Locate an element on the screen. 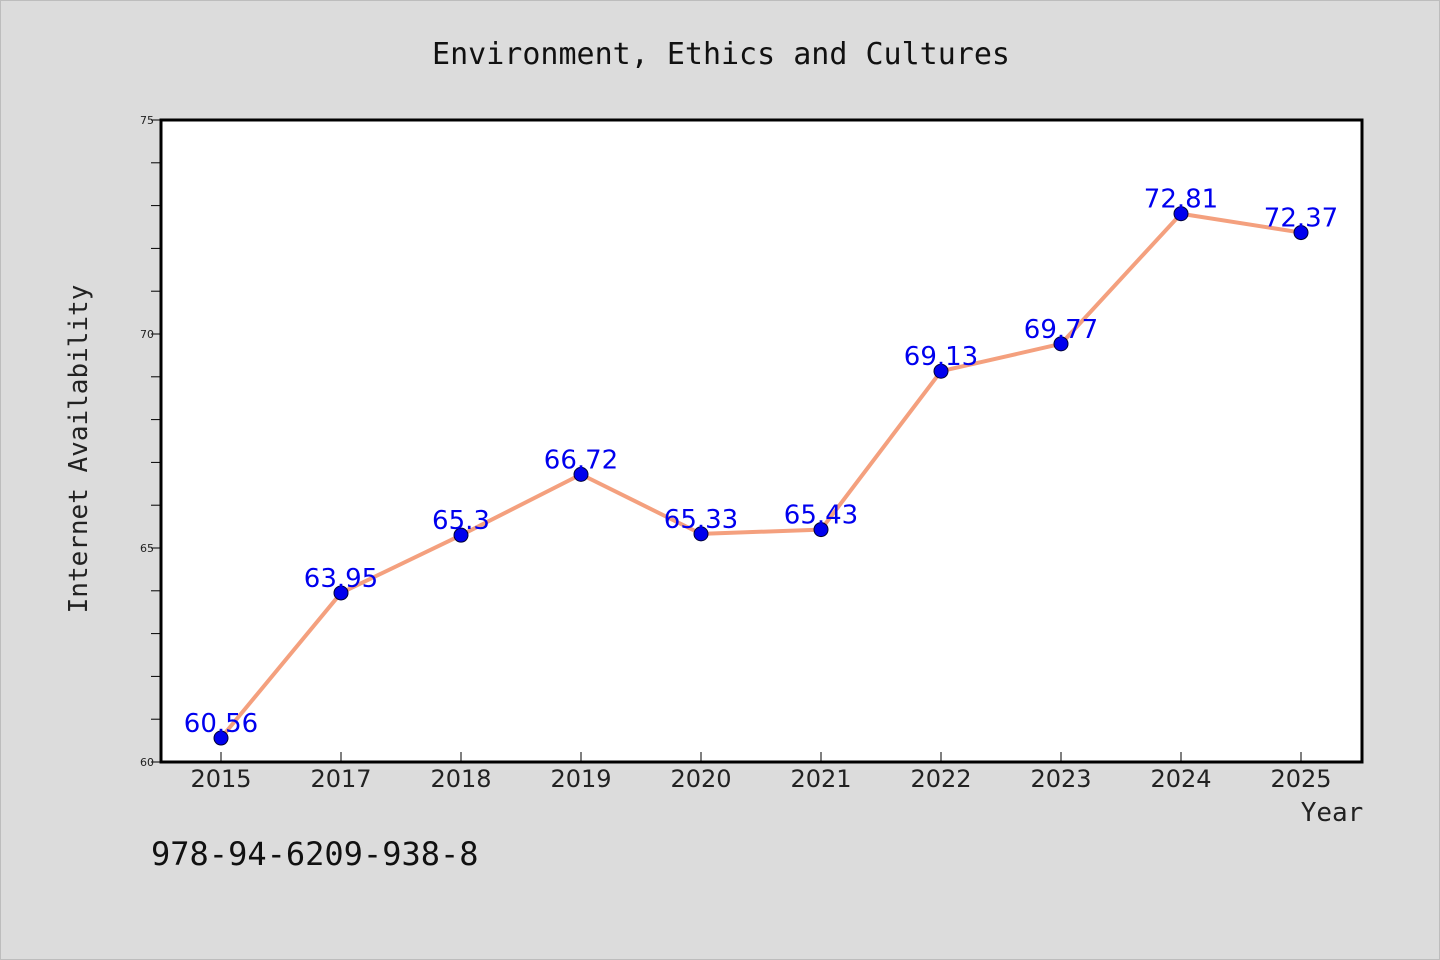  y-tick-label: 75 is located at coordinates (147, 120).